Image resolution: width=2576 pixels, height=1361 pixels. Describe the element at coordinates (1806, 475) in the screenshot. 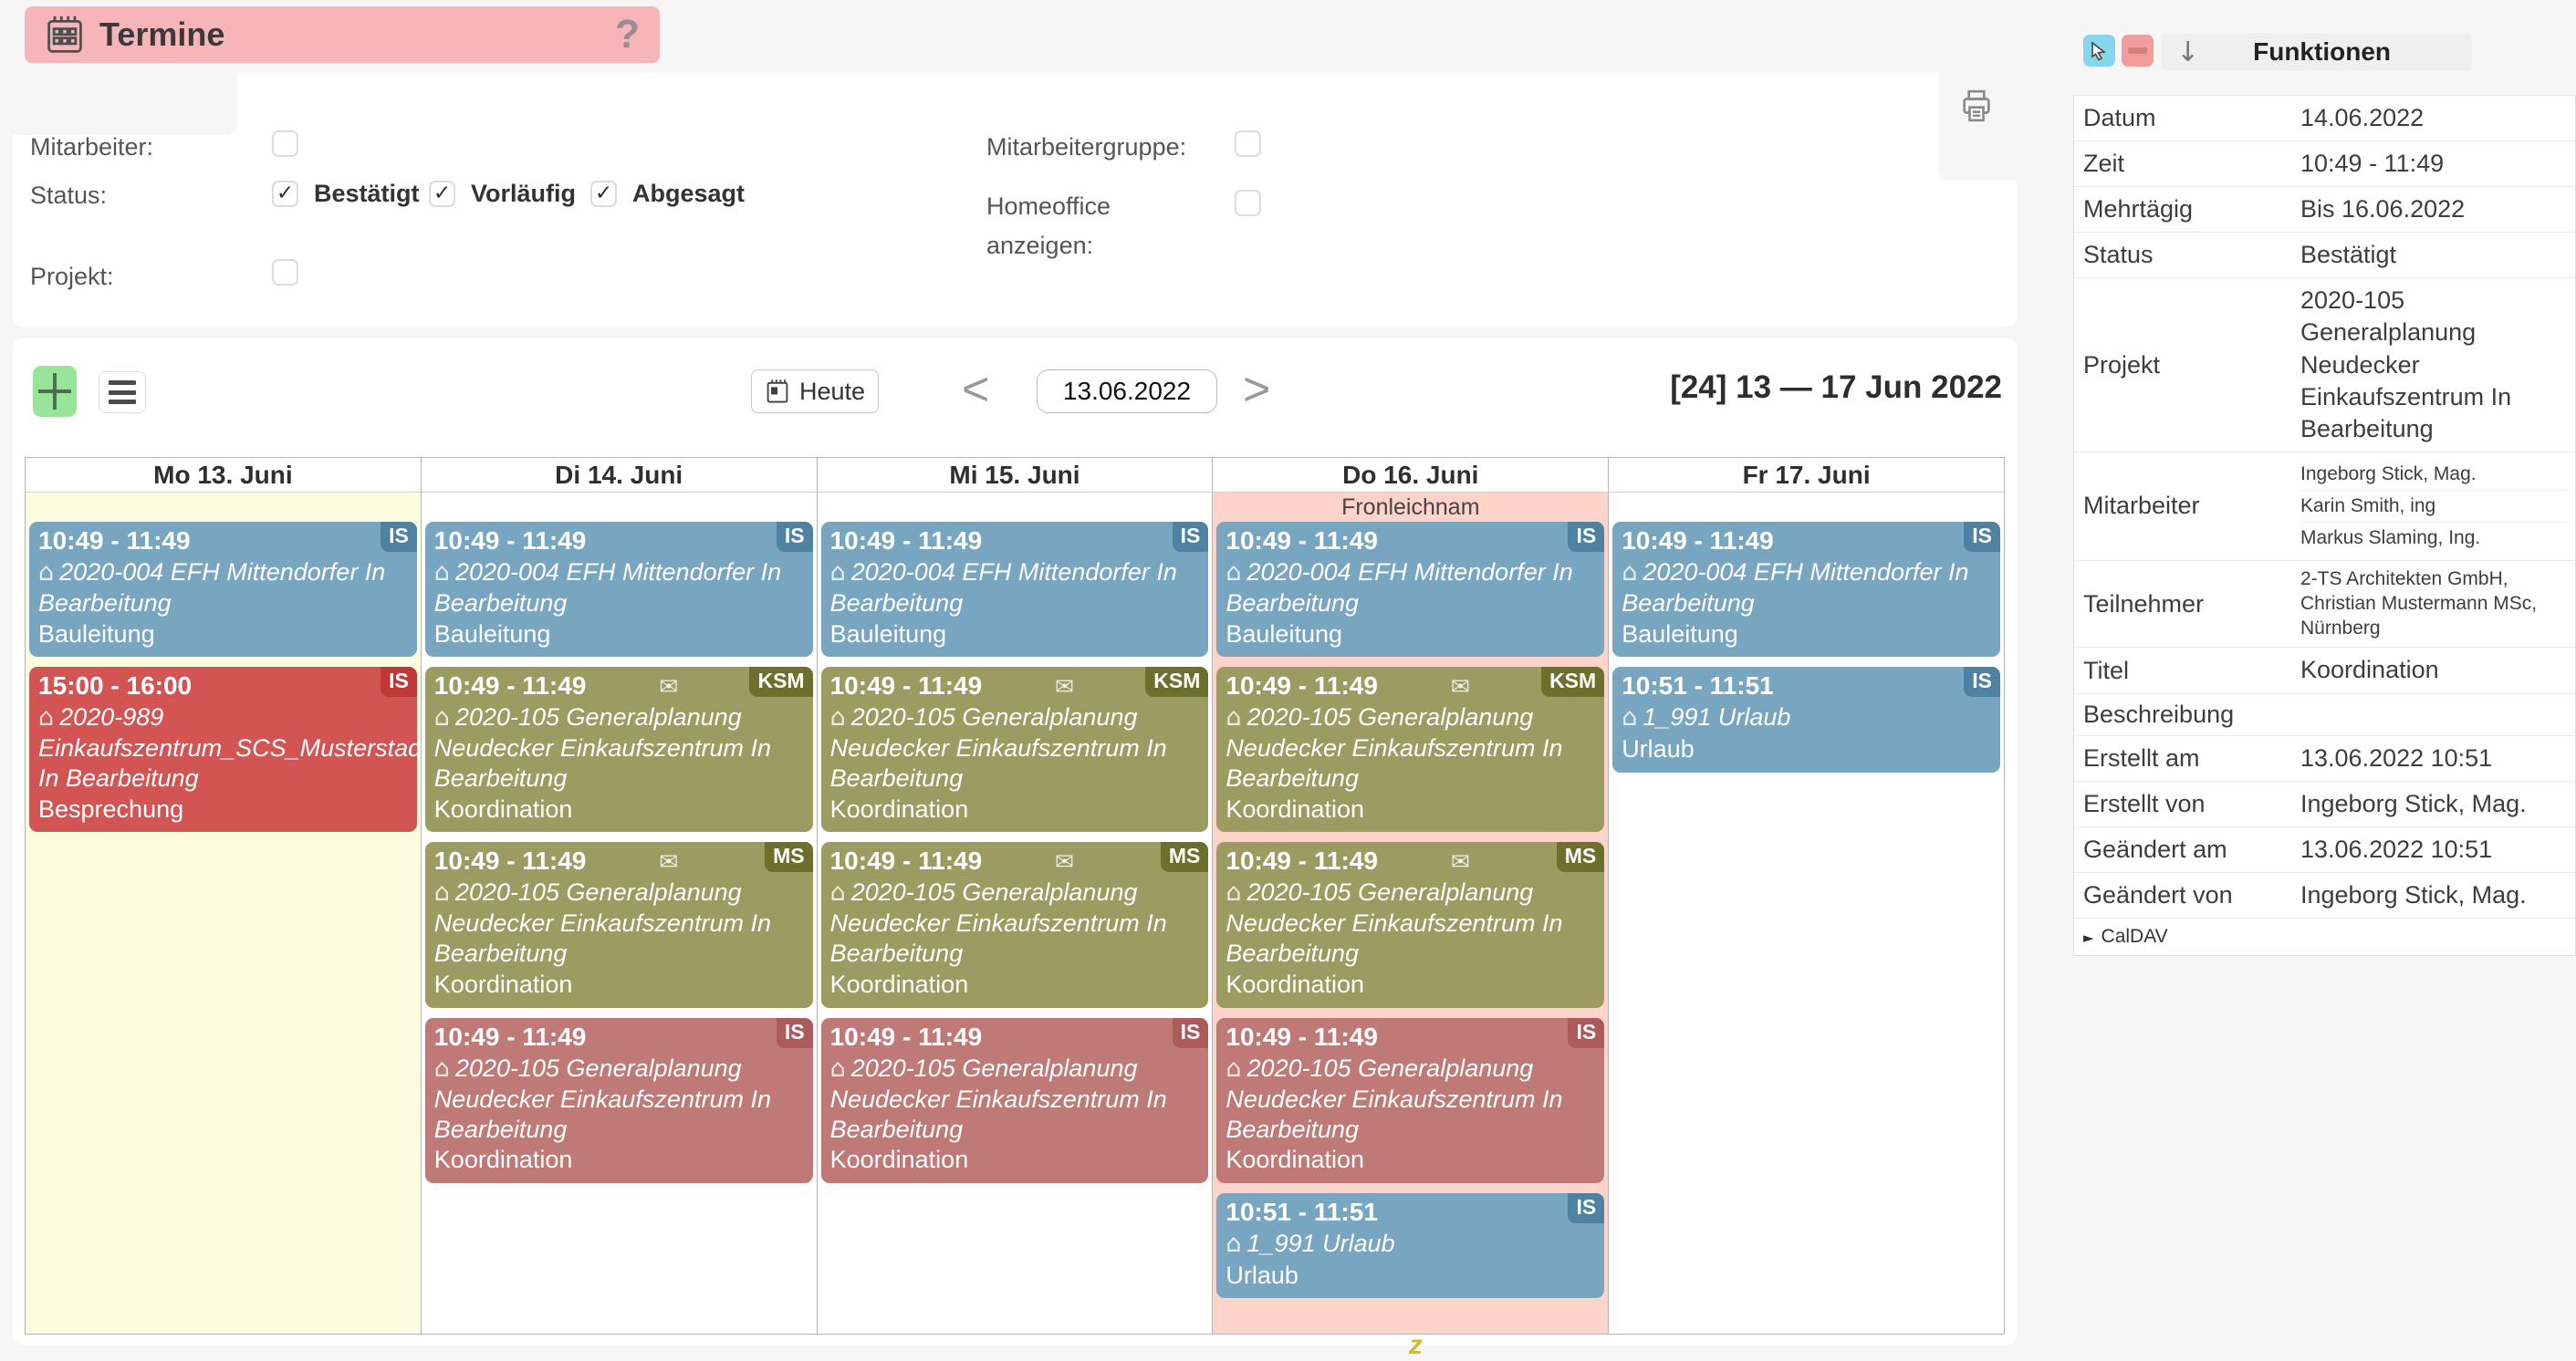

I see `day-header-fr: Fr 17. Juni` at that location.